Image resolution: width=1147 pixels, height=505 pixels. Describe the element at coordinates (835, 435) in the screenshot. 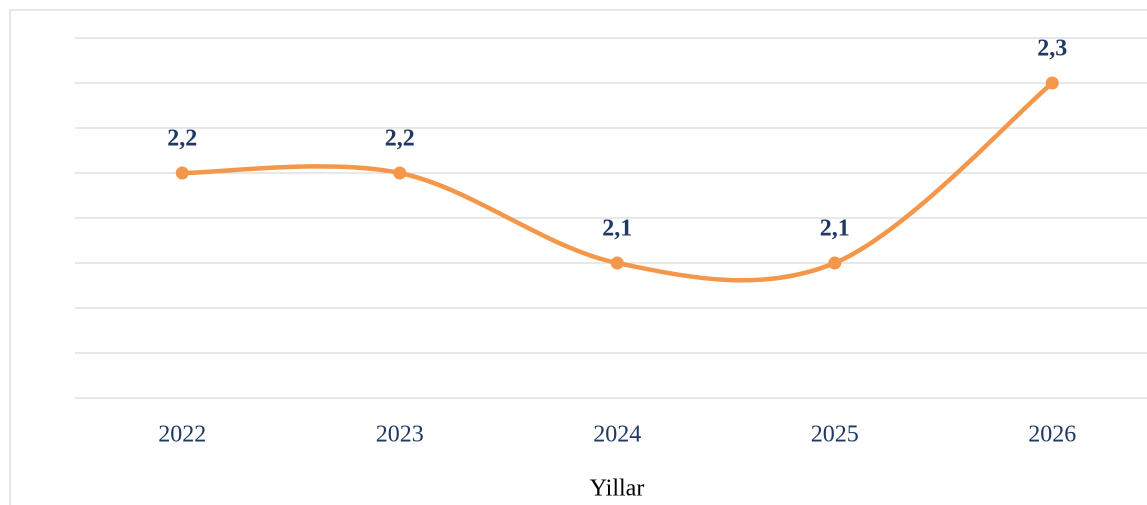

I see `x-tick-label: 2025` at that location.